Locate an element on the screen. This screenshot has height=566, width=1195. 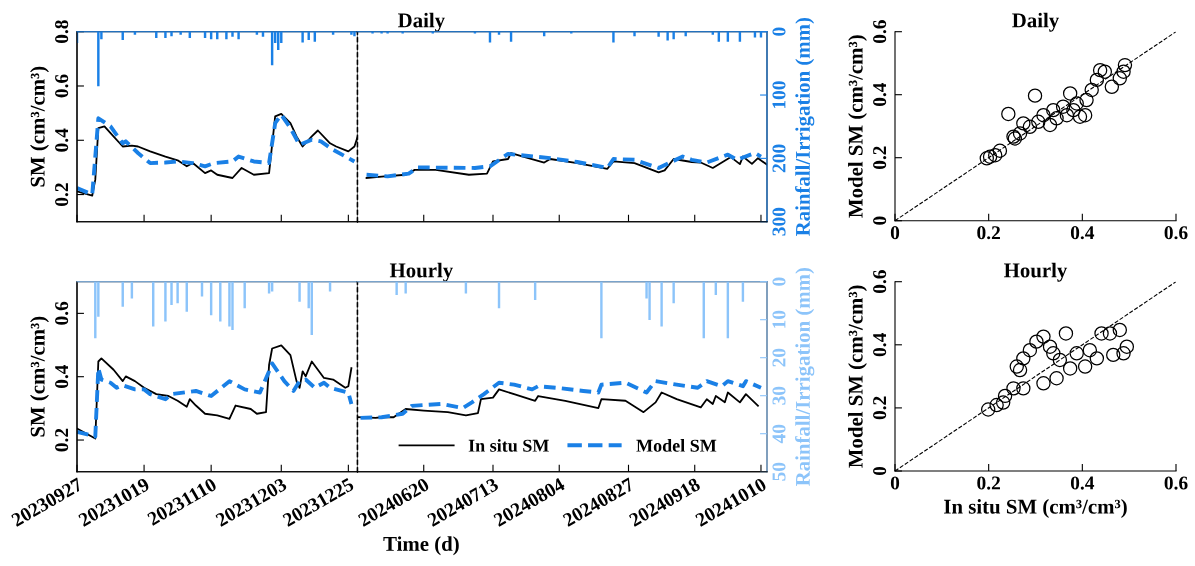
y2-tick-label: 40 is located at coordinates (779, 434).